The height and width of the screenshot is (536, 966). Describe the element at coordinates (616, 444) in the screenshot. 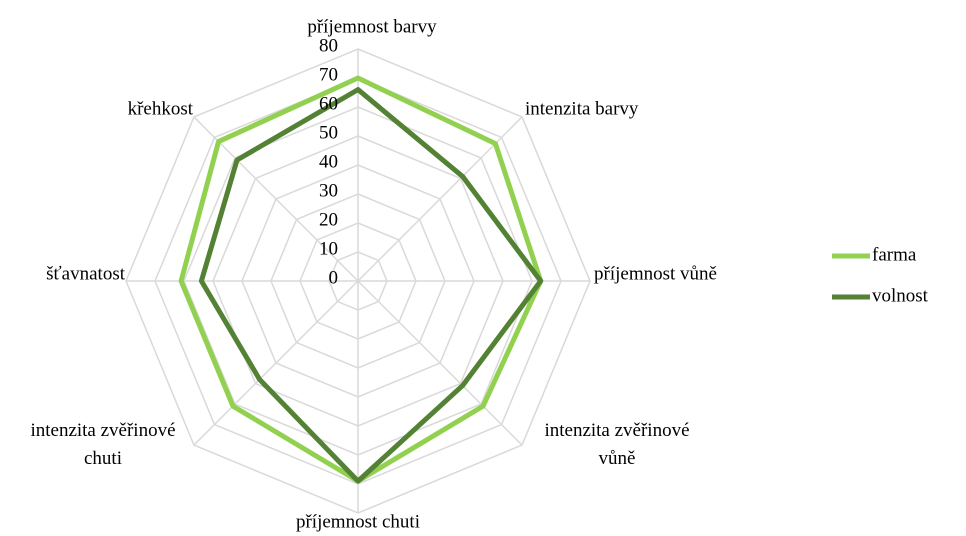

I see `category-label: intenzita zvěřinové vůně` at that location.